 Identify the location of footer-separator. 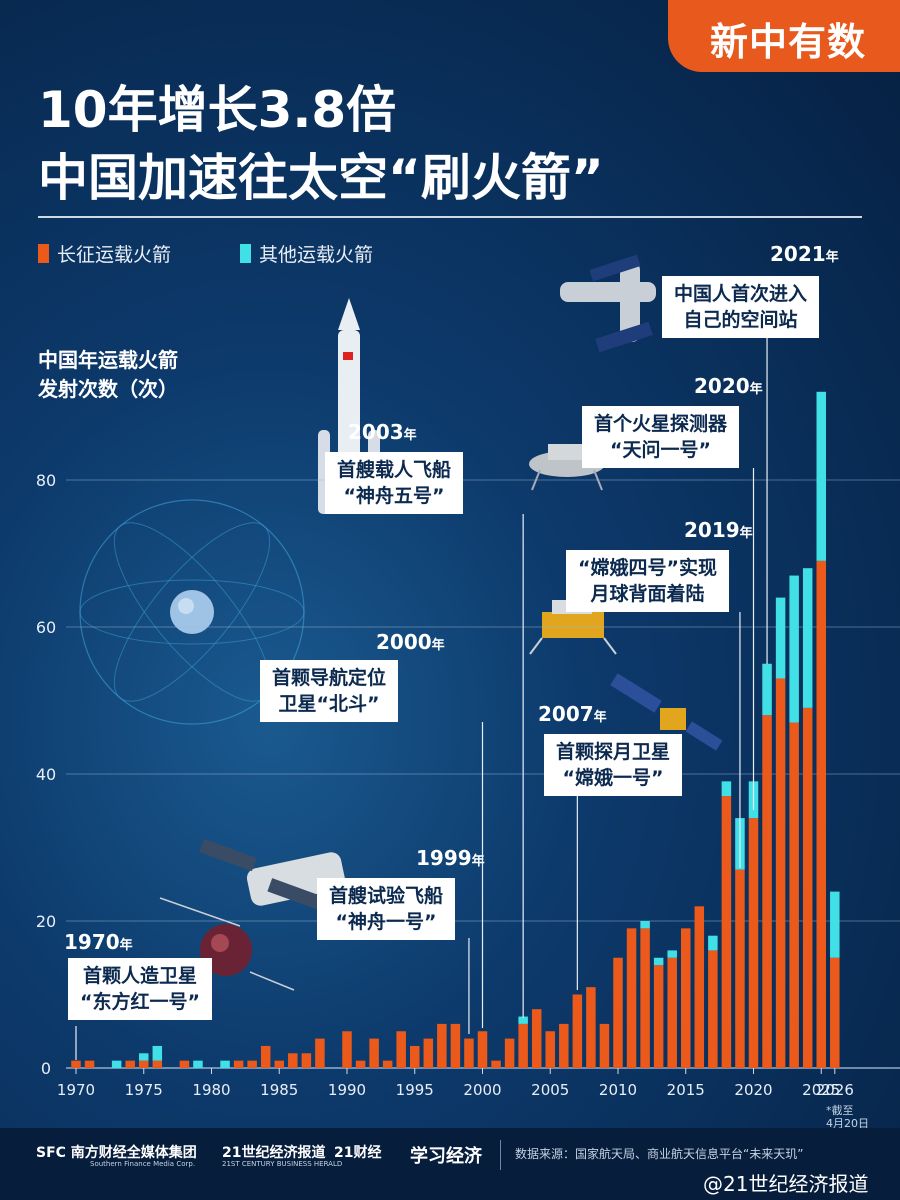
(500, 1155).